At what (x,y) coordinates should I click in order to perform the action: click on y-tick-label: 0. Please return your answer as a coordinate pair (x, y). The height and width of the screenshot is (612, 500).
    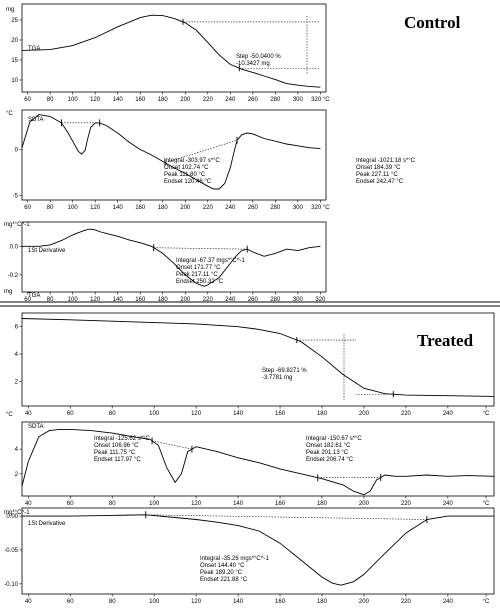
    Looking at the image, I should click on (17, 150).